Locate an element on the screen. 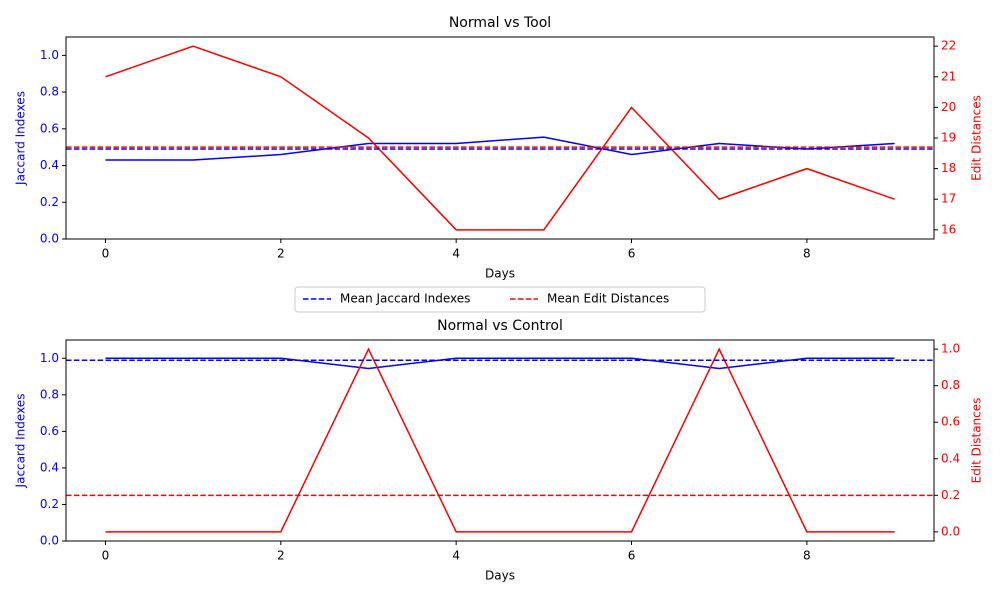 Image resolution: width=1000 pixels, height=600 pixels. legend-label: Mean Edit Distances is located at coordinates (608, 299).